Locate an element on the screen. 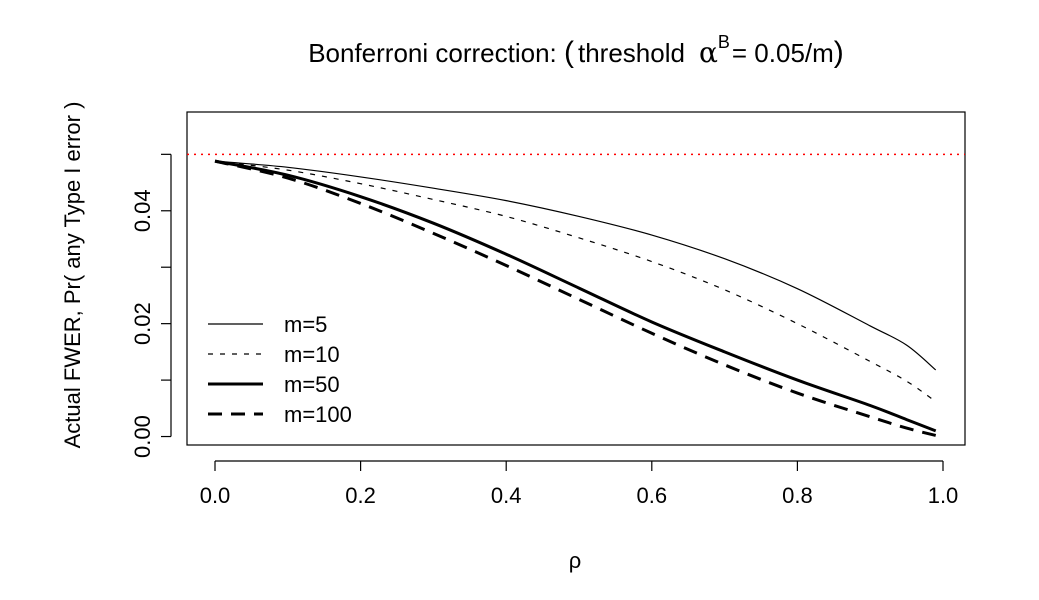 This screenshot has height=600, width=1039. x-tick-label: 1.0 is located at coordinates (943, 495).